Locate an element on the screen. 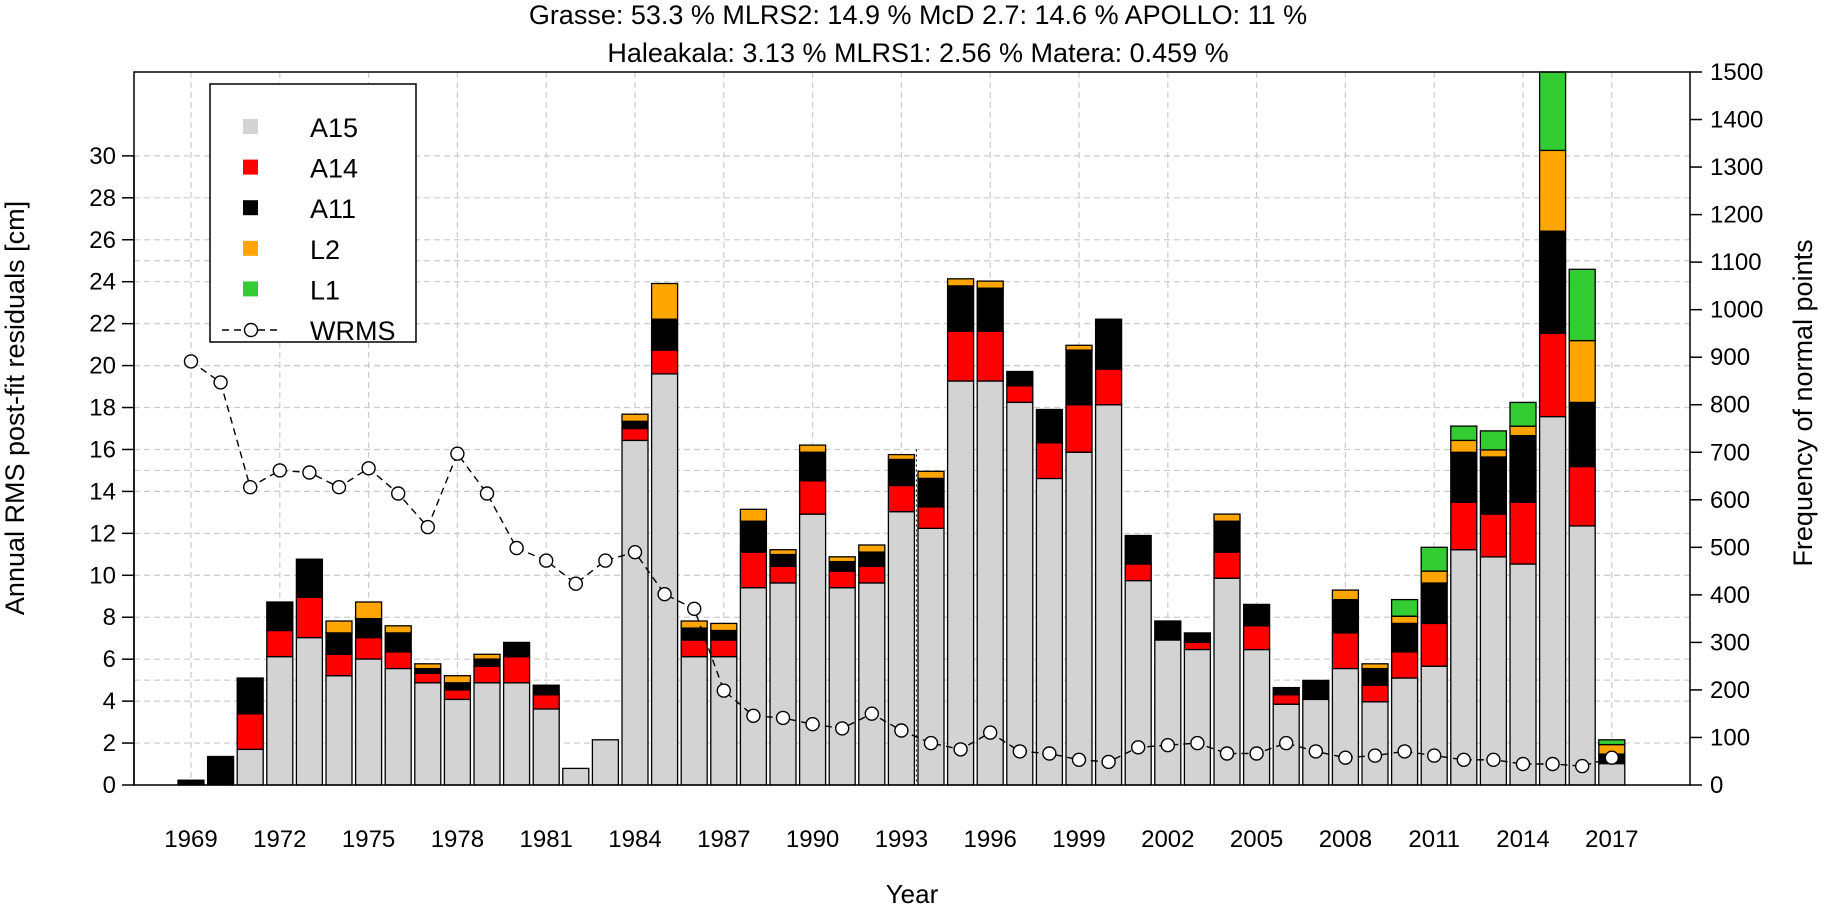  y-tick-label: 2 is located at coordinates (109, 743).